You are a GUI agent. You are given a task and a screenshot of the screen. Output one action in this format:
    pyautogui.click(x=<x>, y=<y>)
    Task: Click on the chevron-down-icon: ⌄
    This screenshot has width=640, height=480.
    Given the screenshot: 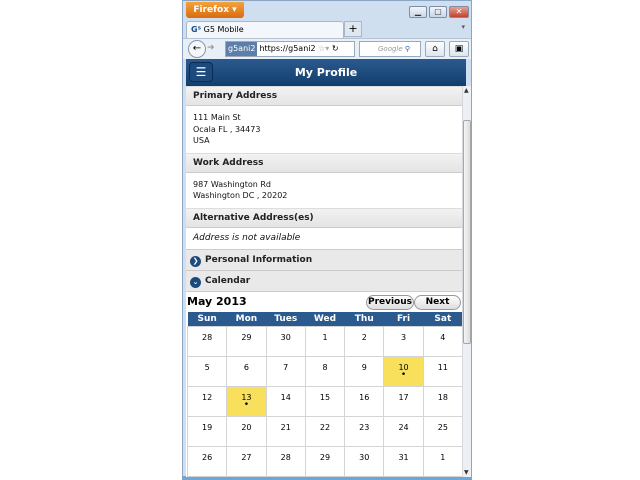 What is the action you would take?
    pyautogui.click(x=195, y=282)
    